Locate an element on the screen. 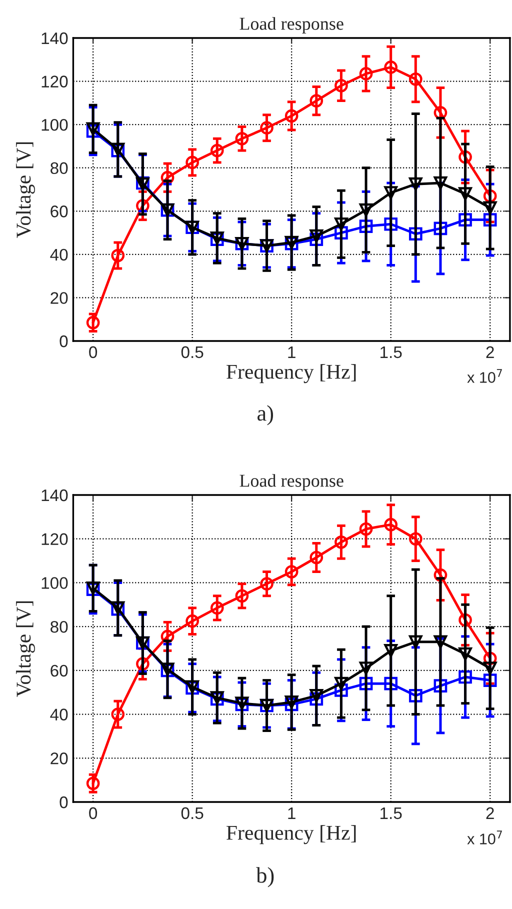 The height and width of the screenshot is (909, 512). text: b) is located at coordinates (265, 877).